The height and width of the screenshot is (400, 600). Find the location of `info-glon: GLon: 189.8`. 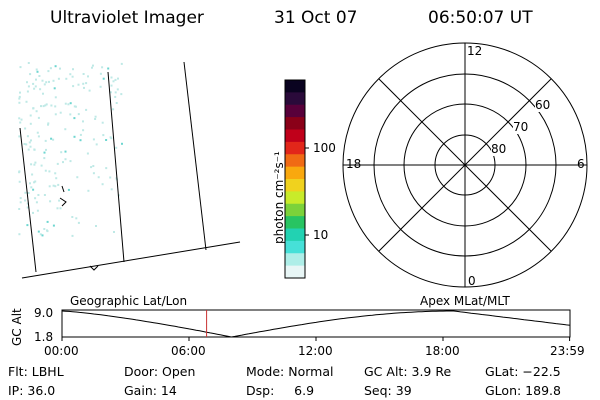

info-glon: GLon: 189.8 is located at coordinates (523, 390).